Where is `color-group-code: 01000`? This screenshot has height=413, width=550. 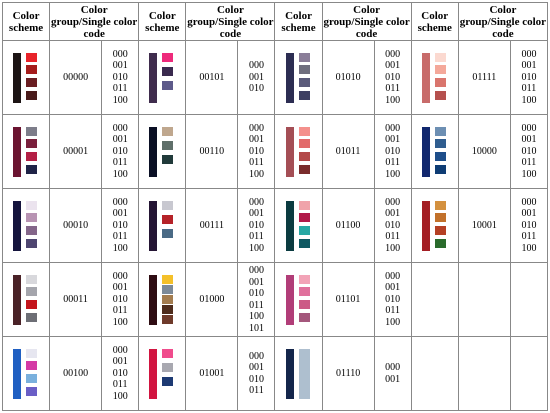
color-group-code: 01000 is located at coordinates (212, 299).